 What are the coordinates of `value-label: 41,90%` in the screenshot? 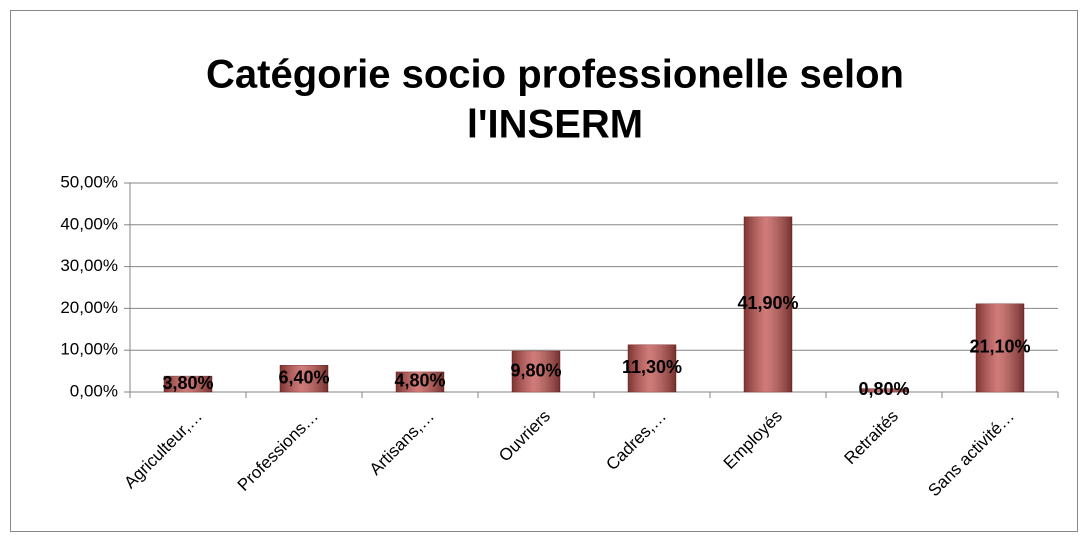 It's located at (767, 303).